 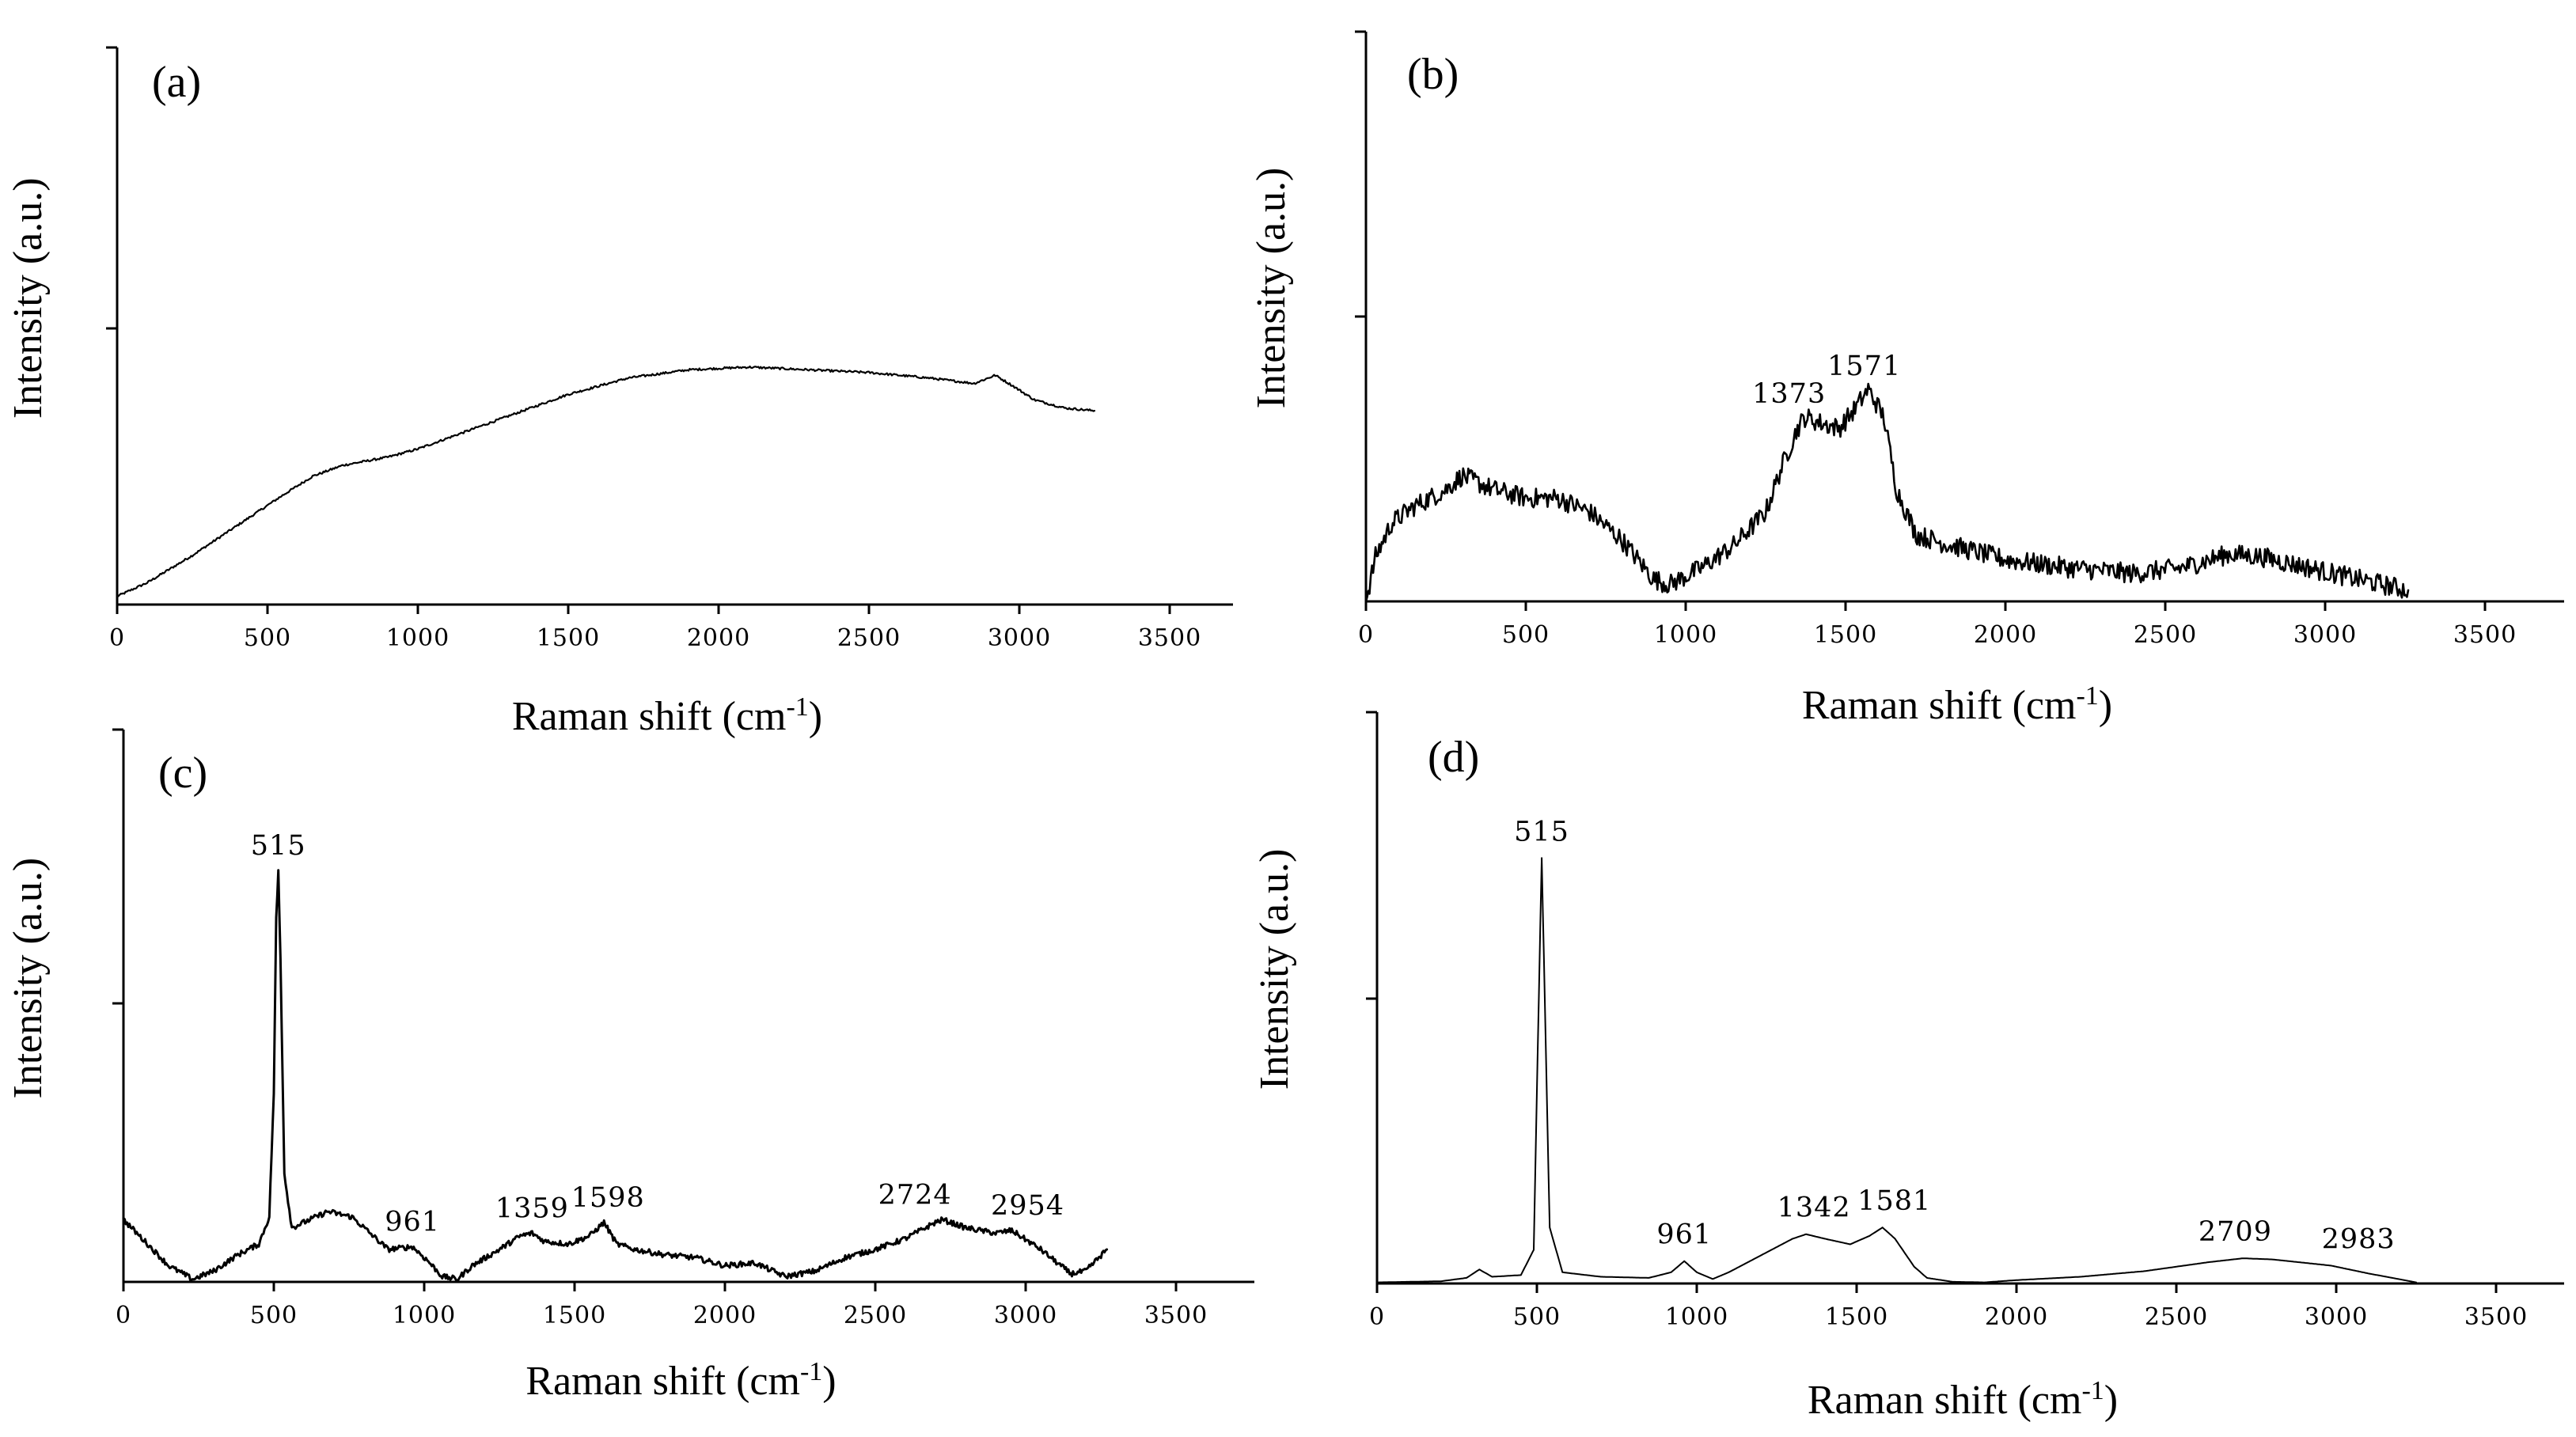 I want to click on panel-label: (a), so click(x=176, y=82).